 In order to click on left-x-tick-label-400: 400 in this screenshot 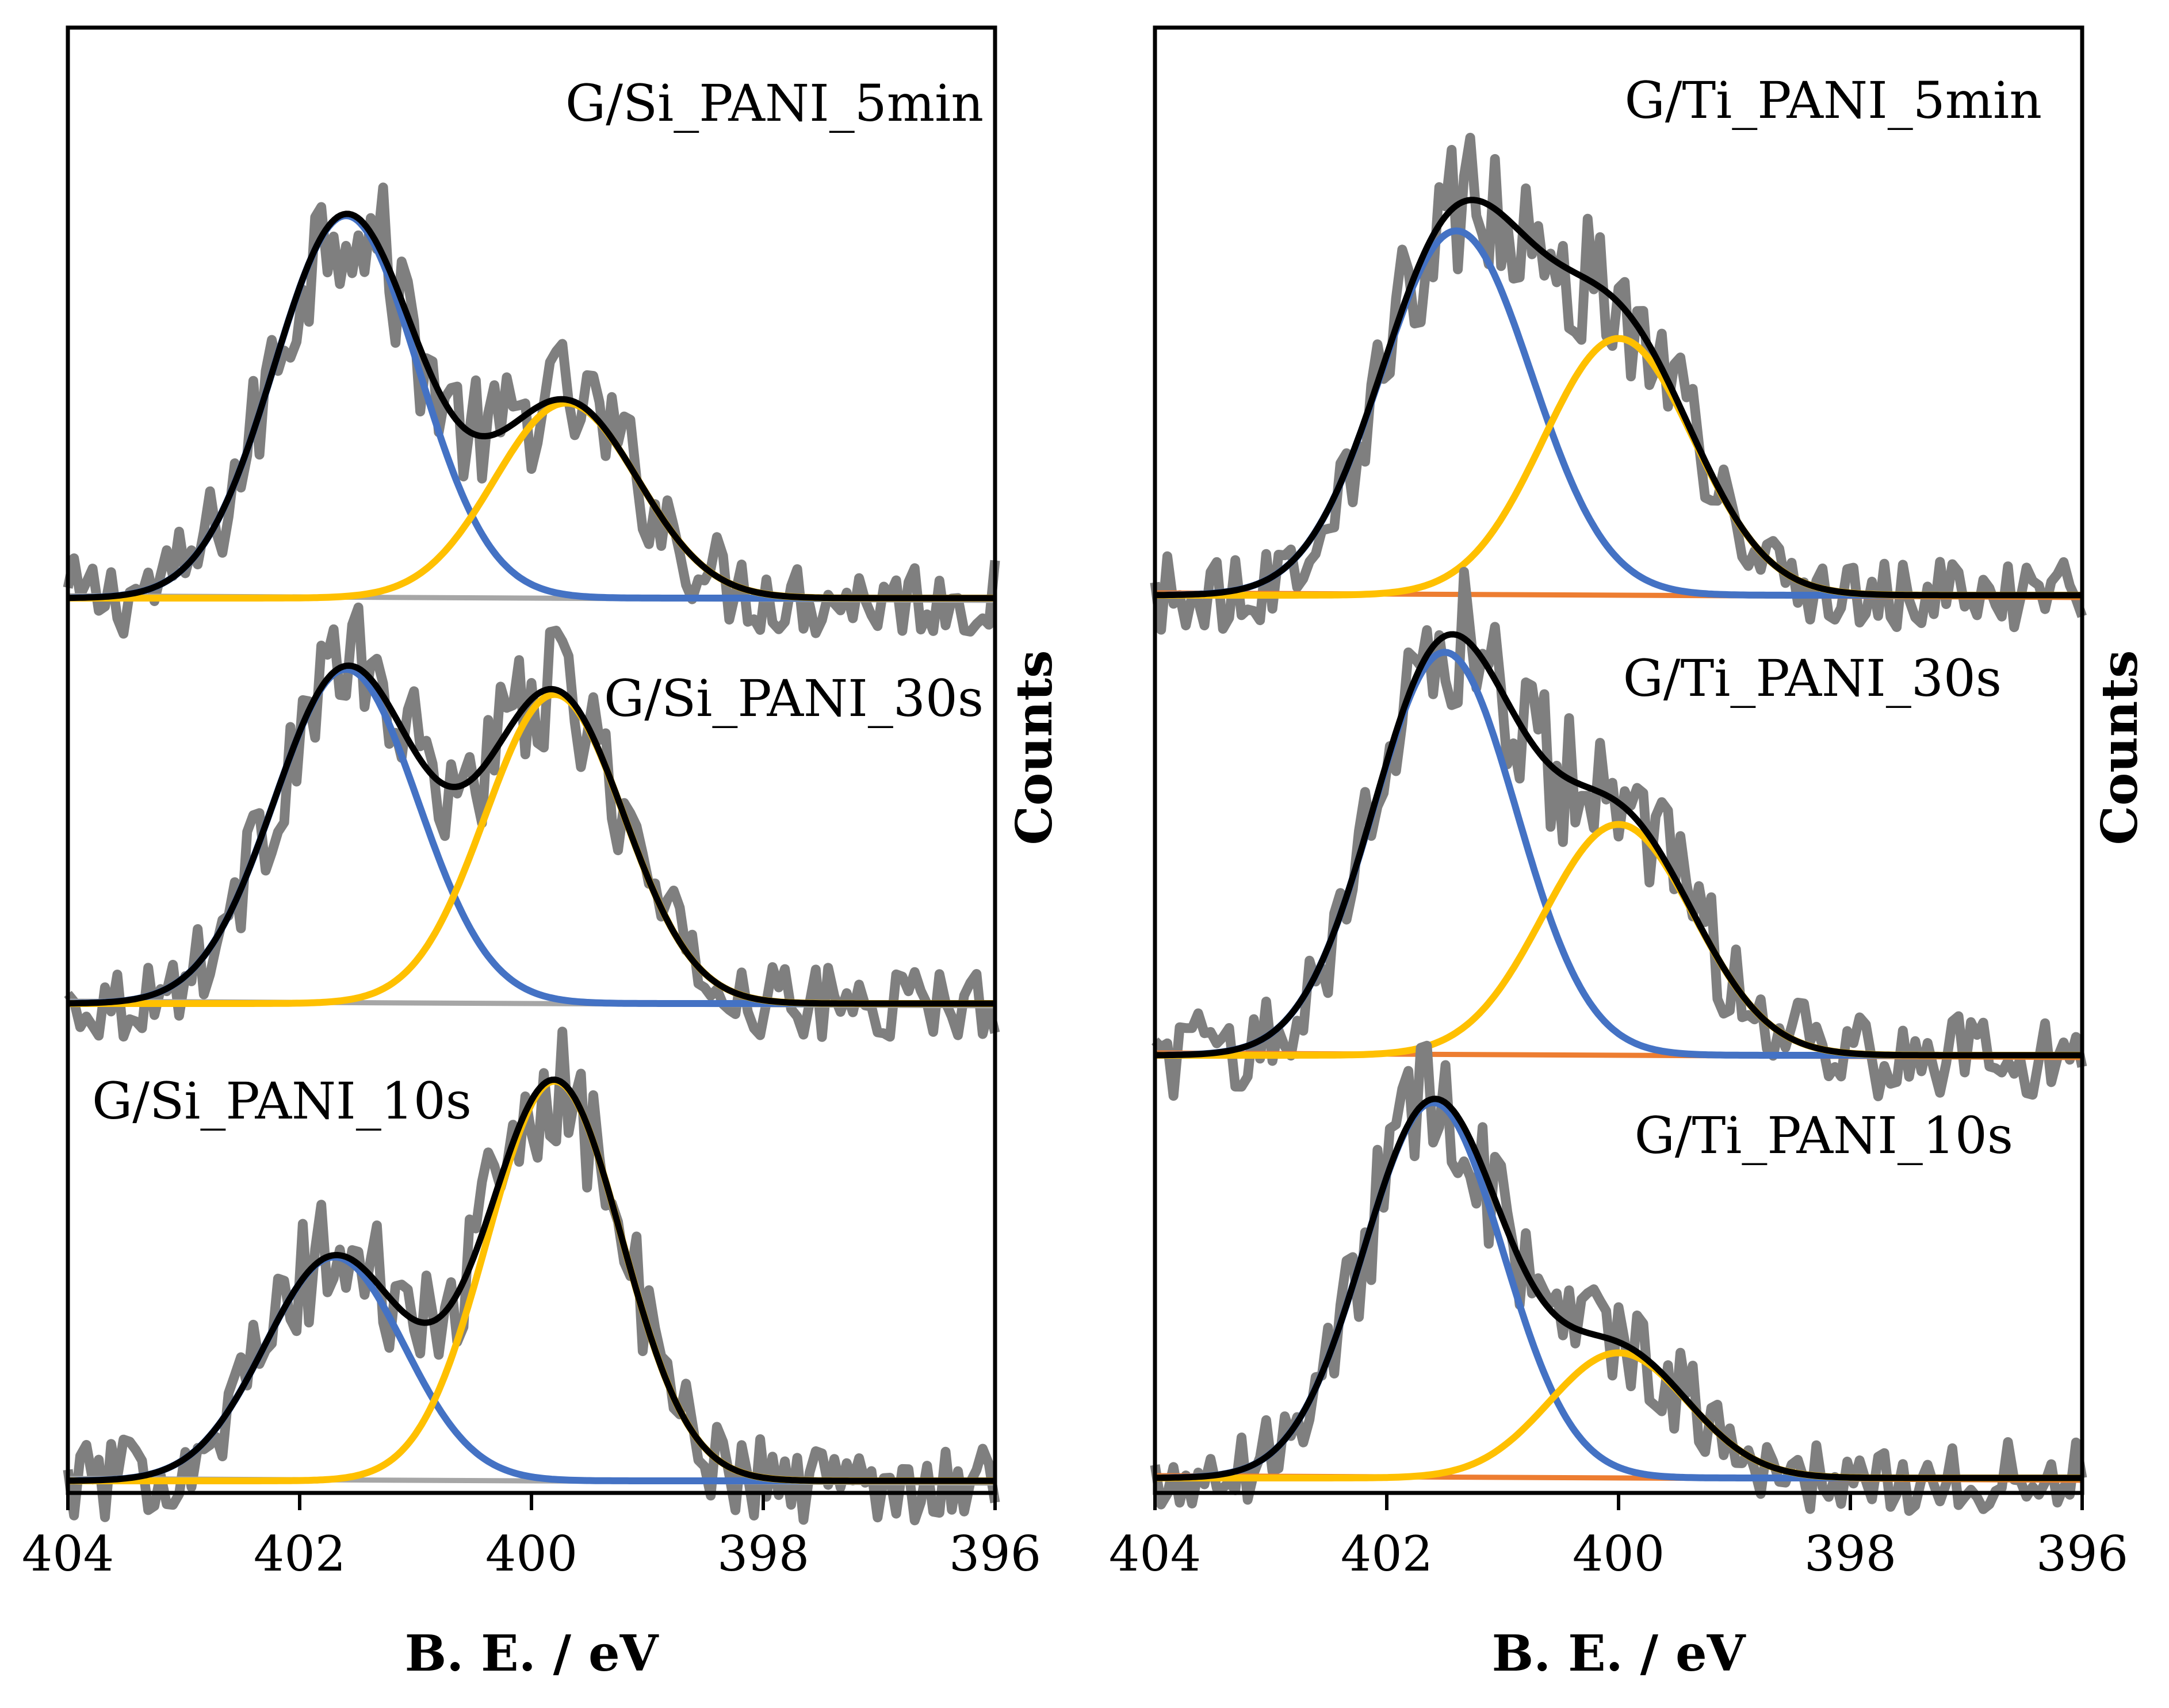, I will do `click(531, 1554)`.